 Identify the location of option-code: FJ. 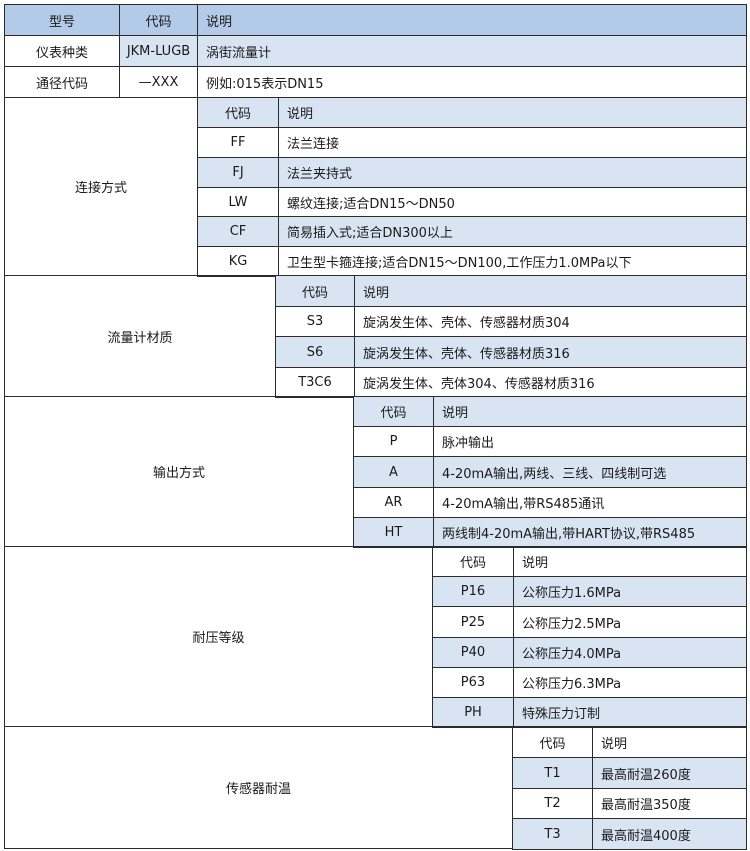
(238, 172).